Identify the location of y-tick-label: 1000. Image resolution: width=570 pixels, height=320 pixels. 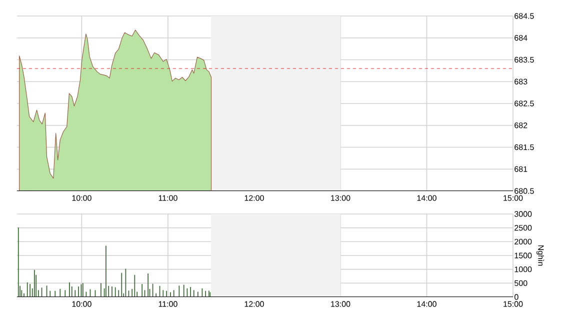
(523, 269).